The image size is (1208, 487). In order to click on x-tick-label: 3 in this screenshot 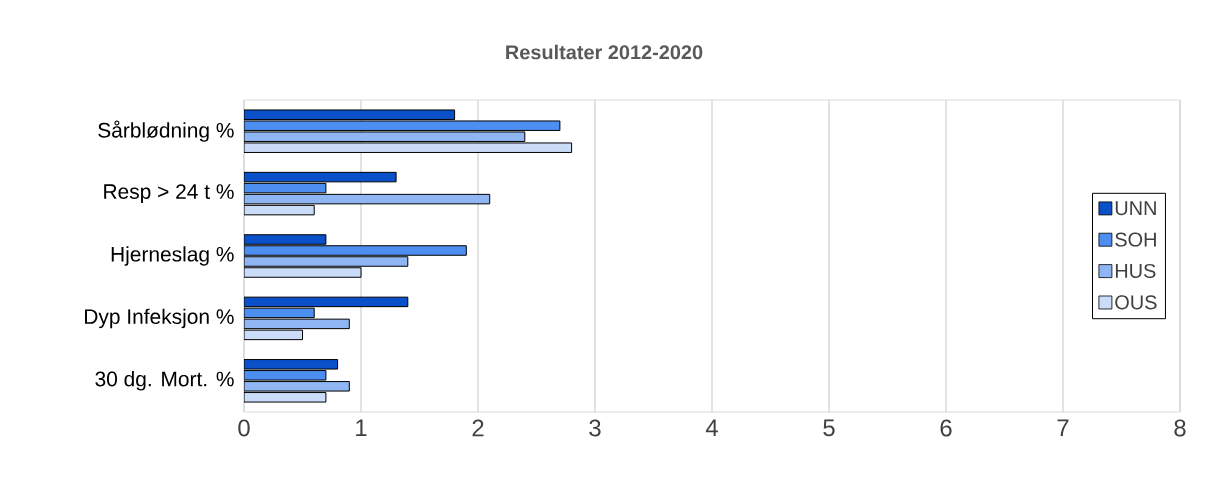, I will do `click(595, 428)`.